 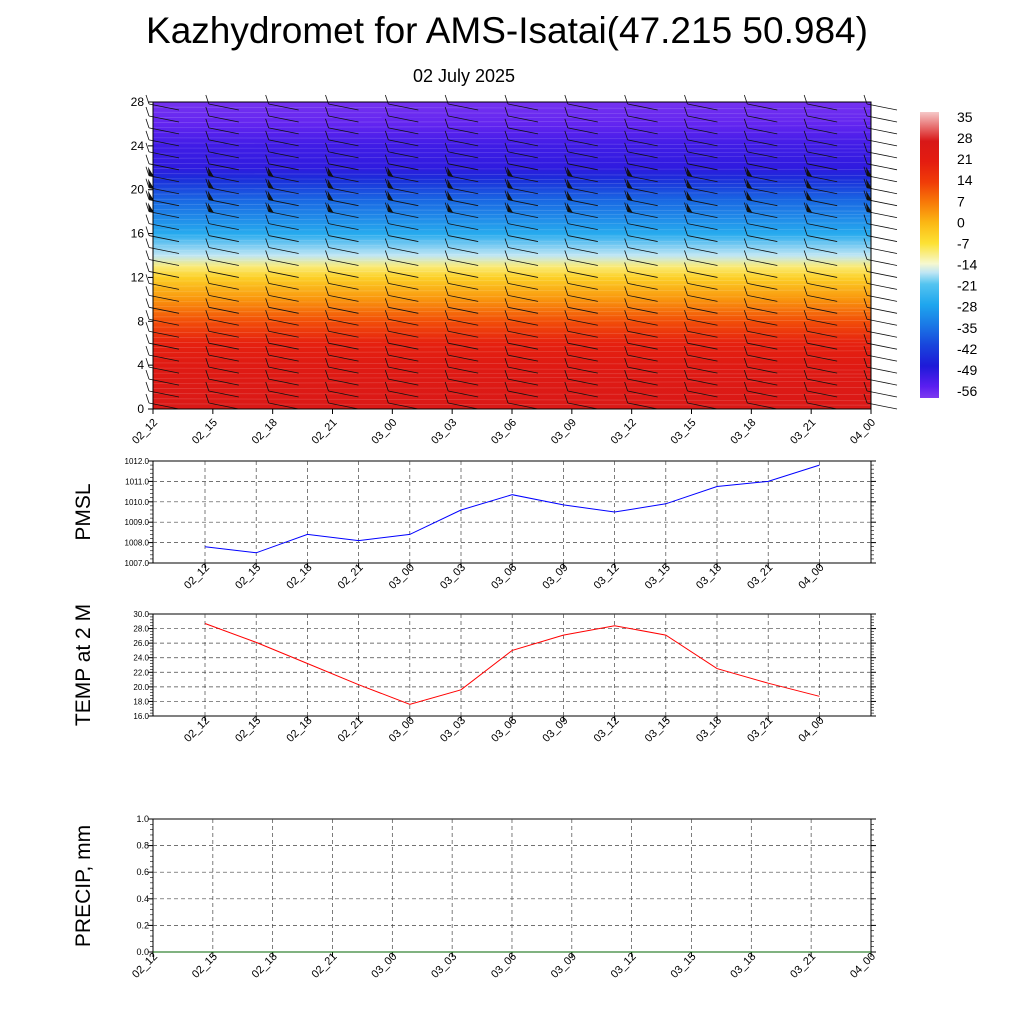 What do you see at coordinates (512, 509) in the screenshot?
I see `series-line` at bounding box center [512, 509].